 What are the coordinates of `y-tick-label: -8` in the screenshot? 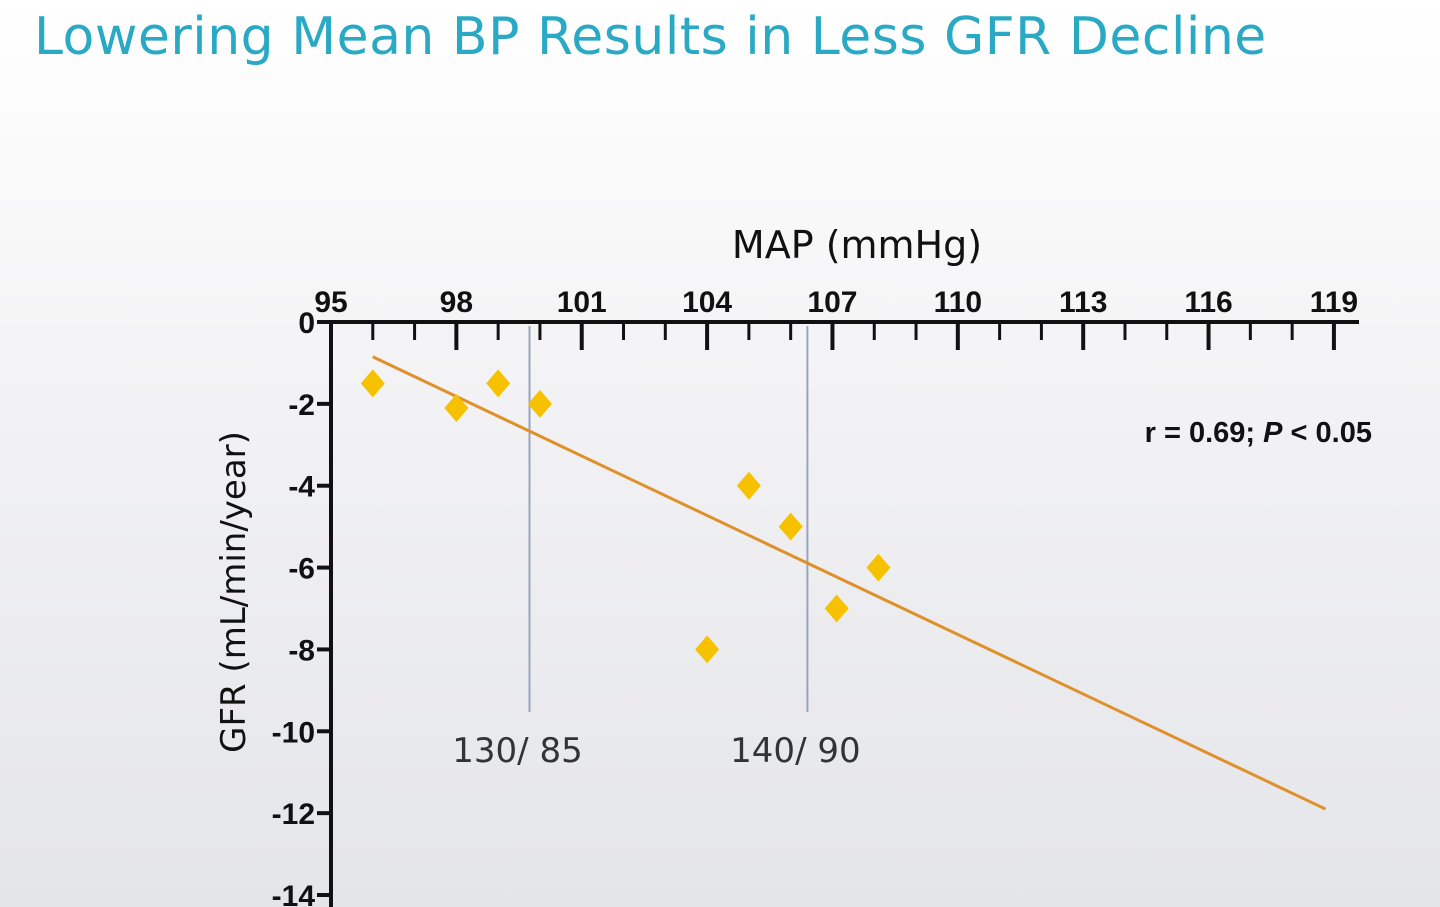 It's located at (301, 650).